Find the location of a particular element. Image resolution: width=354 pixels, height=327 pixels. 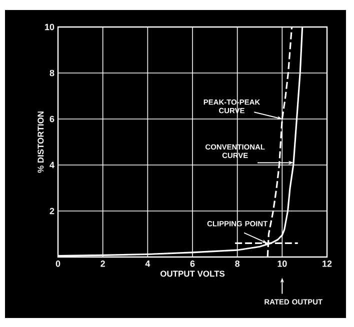

x-tick-label: 2 is located at coordinates (102, 263).